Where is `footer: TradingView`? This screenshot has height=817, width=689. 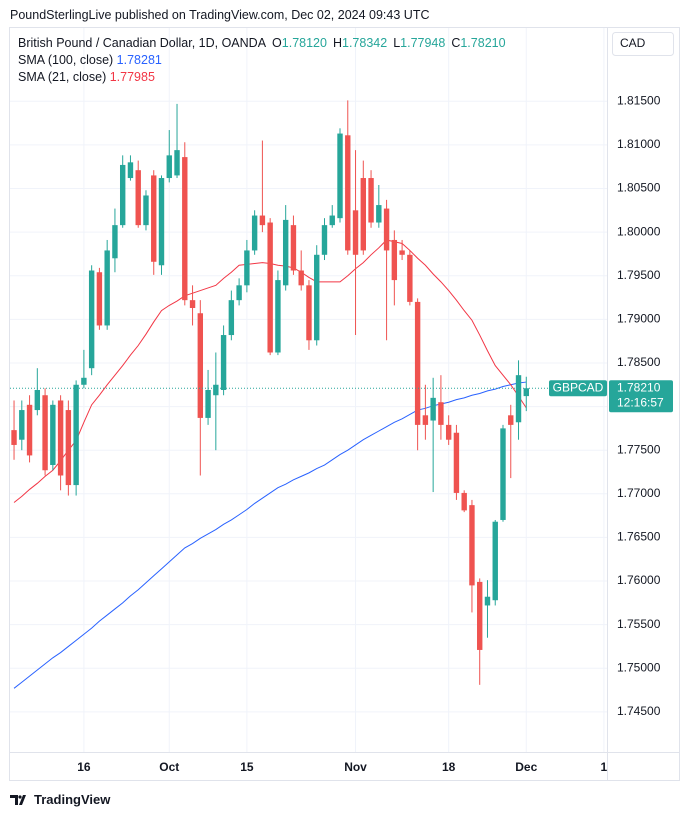
footer: TradingView is located at coordinates (72, 799).